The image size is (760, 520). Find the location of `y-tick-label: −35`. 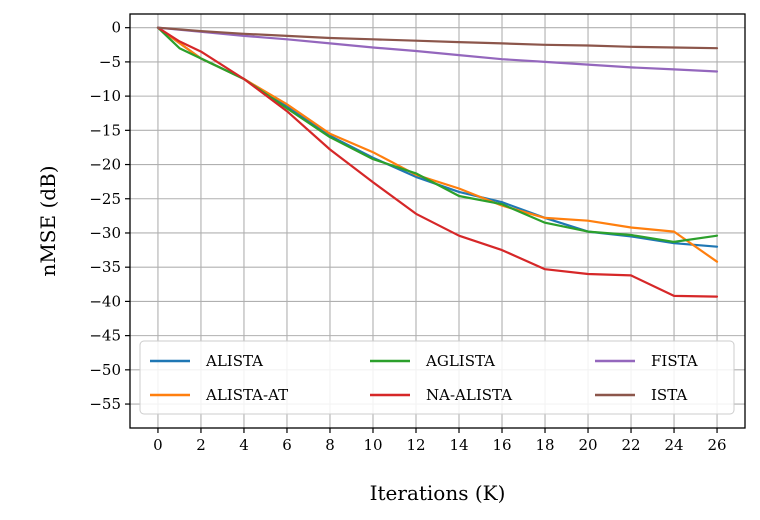

y-tick-label: −35 is located at coordinates (105, 267).